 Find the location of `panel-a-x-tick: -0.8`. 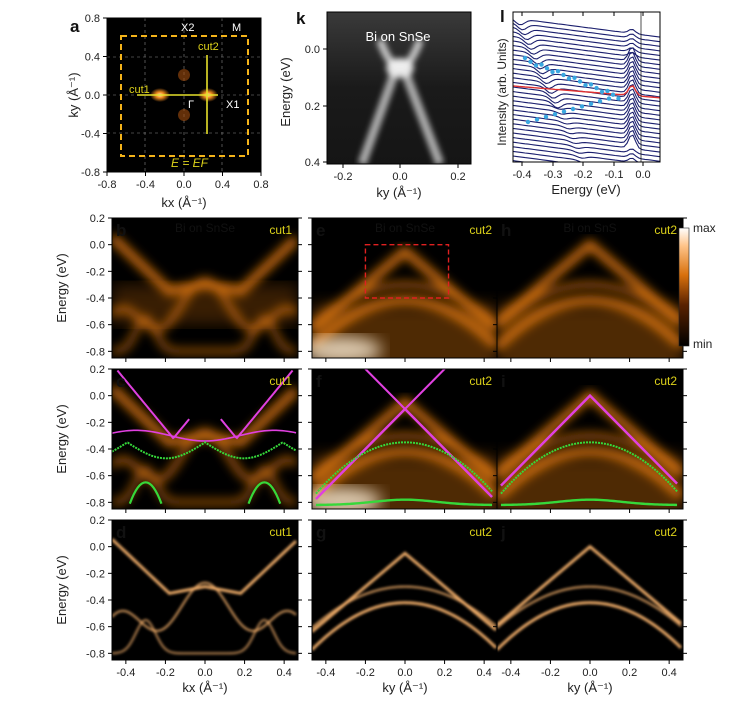

panel-a-x-tick: -0.8 is located at coordinates (107, 185).